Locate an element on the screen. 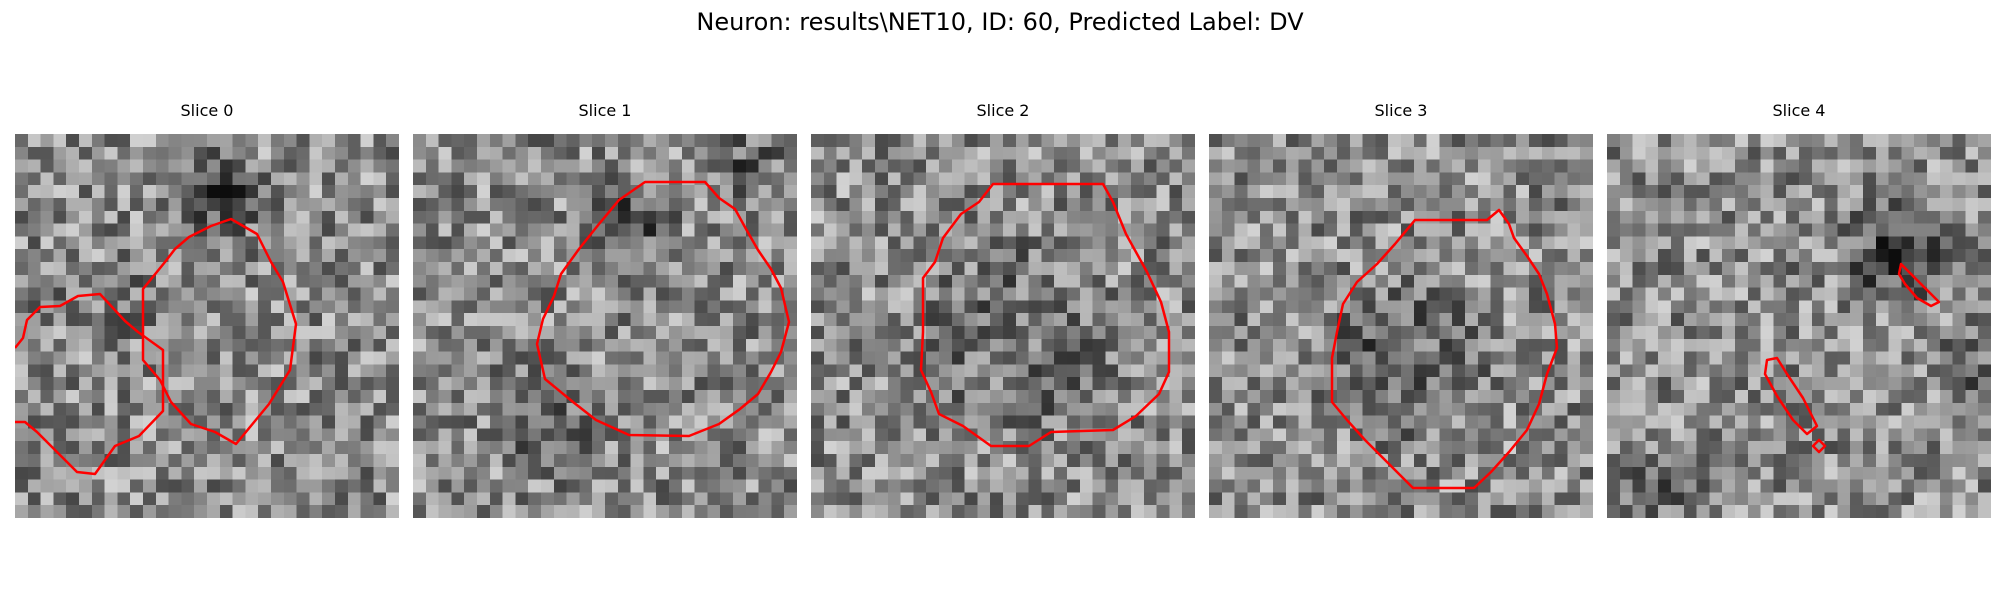 The width and height of the screenshot is (2000, 600). slice-title: Slice 4 is located at coordinates (1799, 110).